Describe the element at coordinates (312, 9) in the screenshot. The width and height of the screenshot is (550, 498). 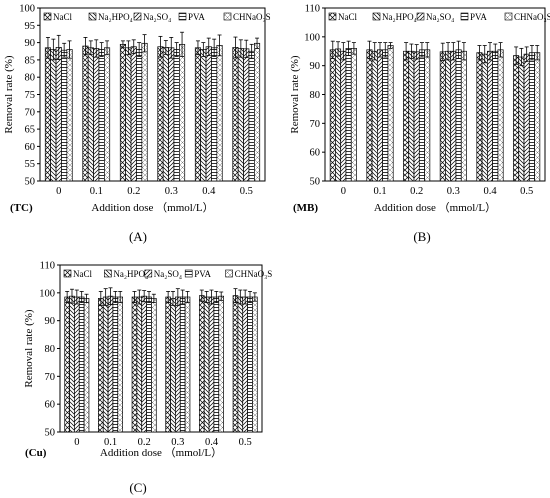
I see `y-tick-label: 110` at that location.